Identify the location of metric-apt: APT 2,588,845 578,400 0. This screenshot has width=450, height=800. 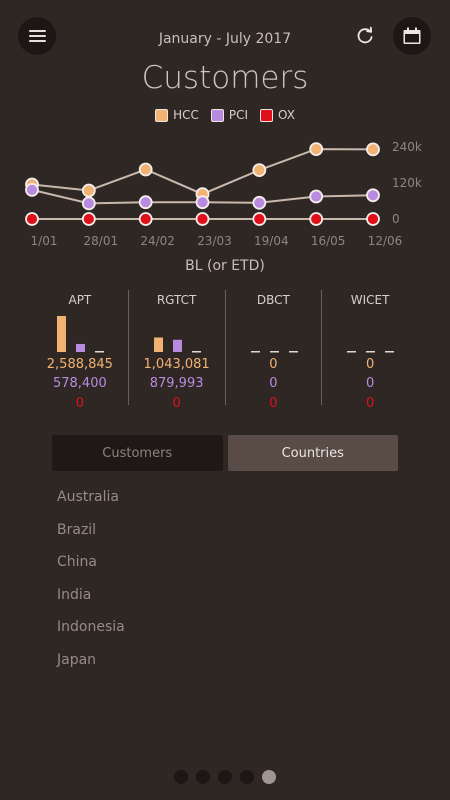
(80, 350).